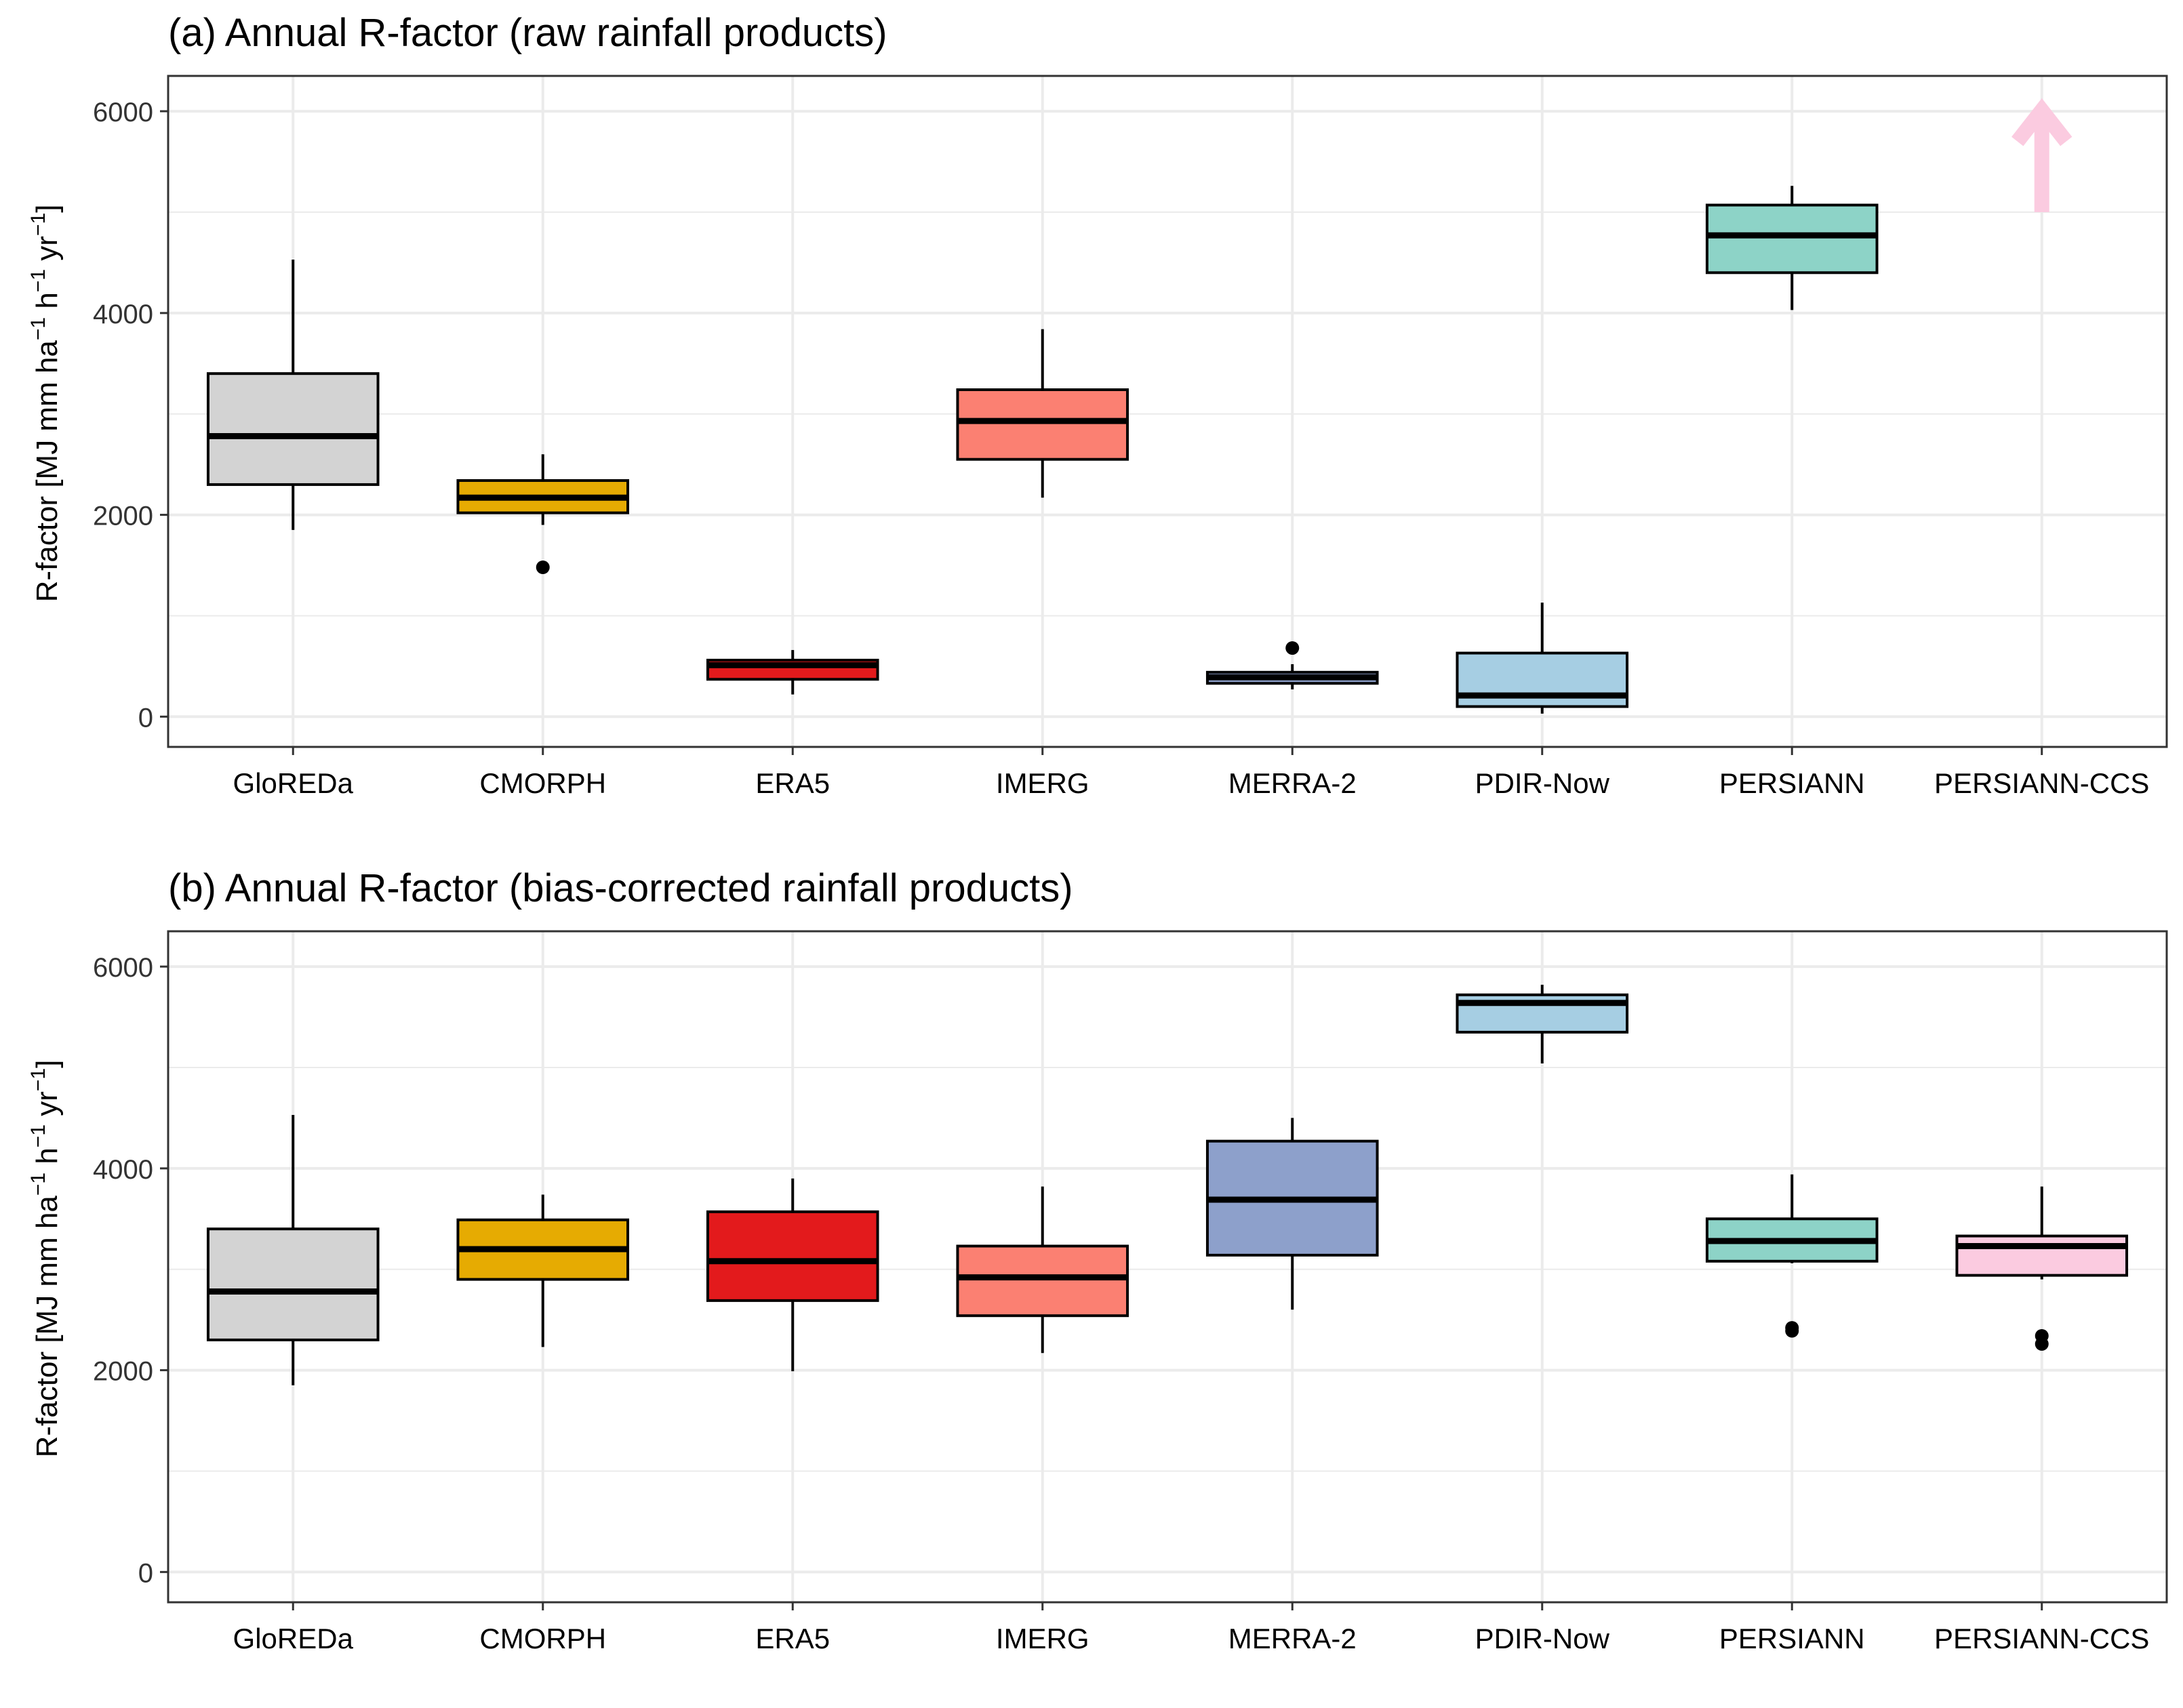  What do you see at coordinates (542, 1638) in the screenshot?
I see `panel-b-x-tick-label: CMORPH` at bounding box center [542, 1638].